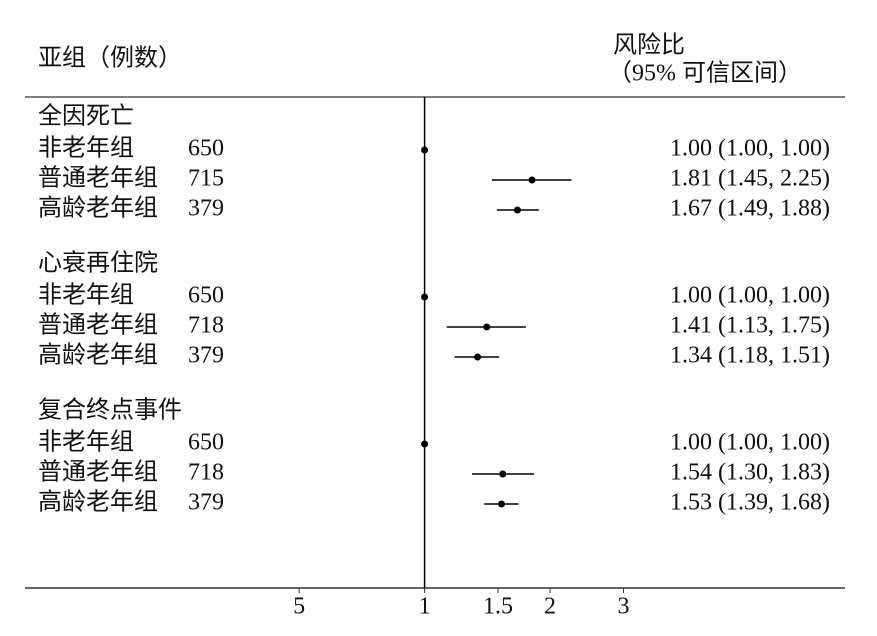 The image size is (877, 636). I want to click on subgroup-header: 亚组（例数）, so click(110, 58).